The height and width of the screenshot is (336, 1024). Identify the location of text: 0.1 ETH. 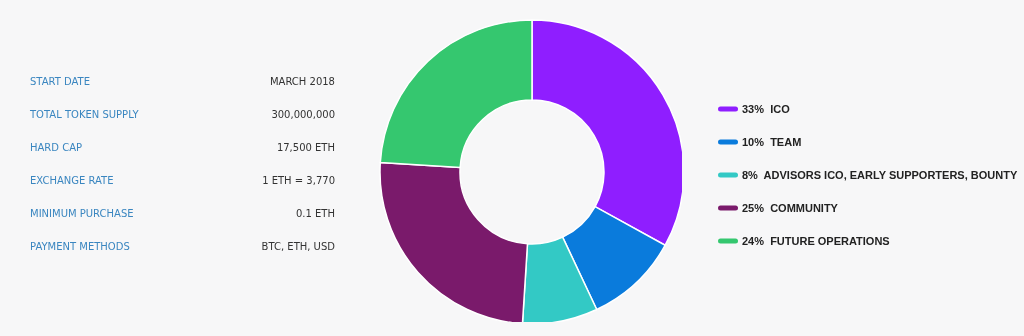
(315, 214).